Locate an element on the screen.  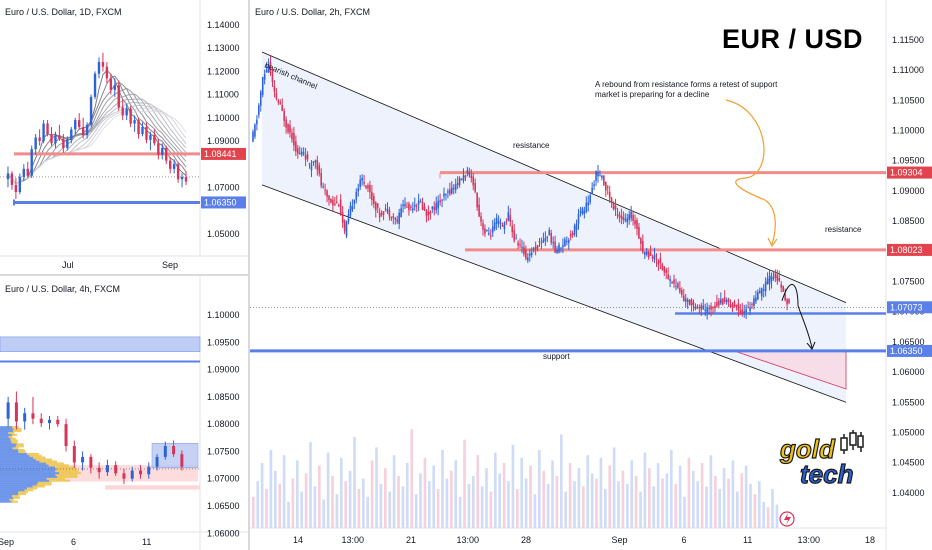
h2-x-tick: 18 is located at coordinates (870, 540).